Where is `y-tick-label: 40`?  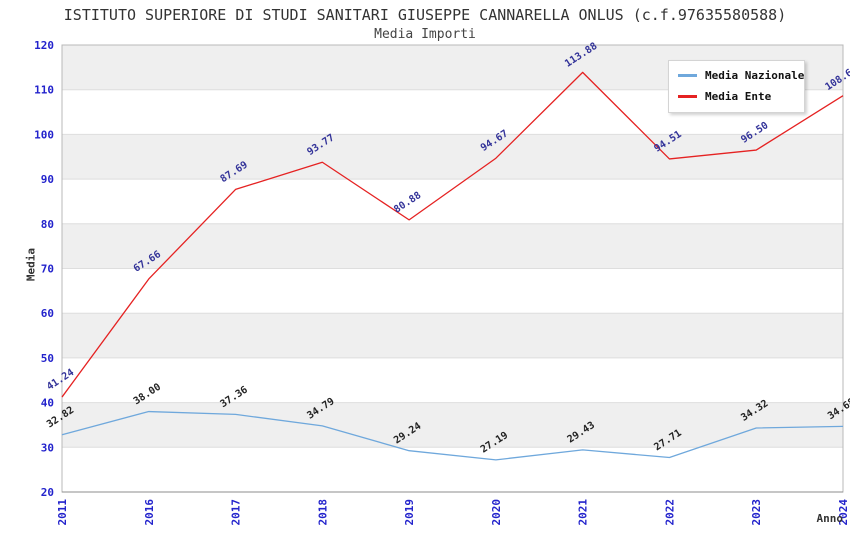
y-tick-label: 40 is located at coordinates (47, 403).